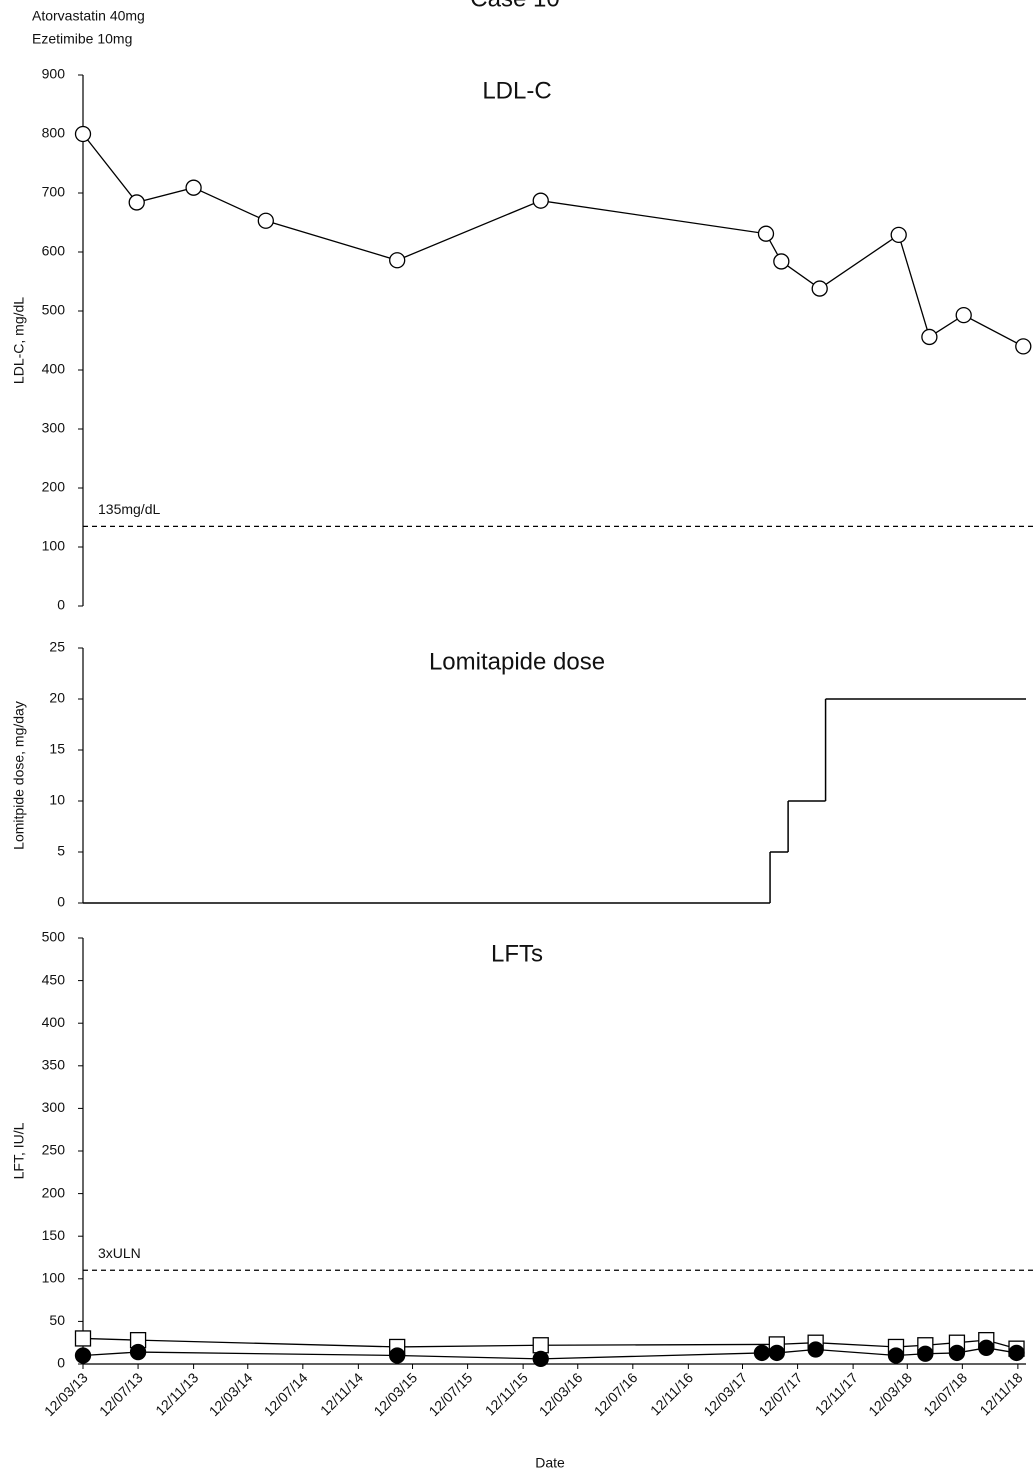 The width and height of the screenshot is (1033, 1483). Describe the element at coordinates (129, 509) in the screenshot. I see `reference-label: 135mg/dL` at that location.